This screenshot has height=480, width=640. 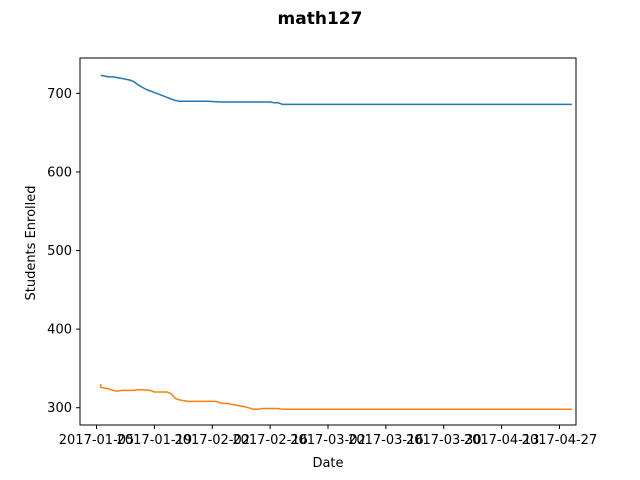 What do you see at coordinates (59, 172) in the screenshot?
I see `y-tick-label: 600` at bounding box center [59, 172].